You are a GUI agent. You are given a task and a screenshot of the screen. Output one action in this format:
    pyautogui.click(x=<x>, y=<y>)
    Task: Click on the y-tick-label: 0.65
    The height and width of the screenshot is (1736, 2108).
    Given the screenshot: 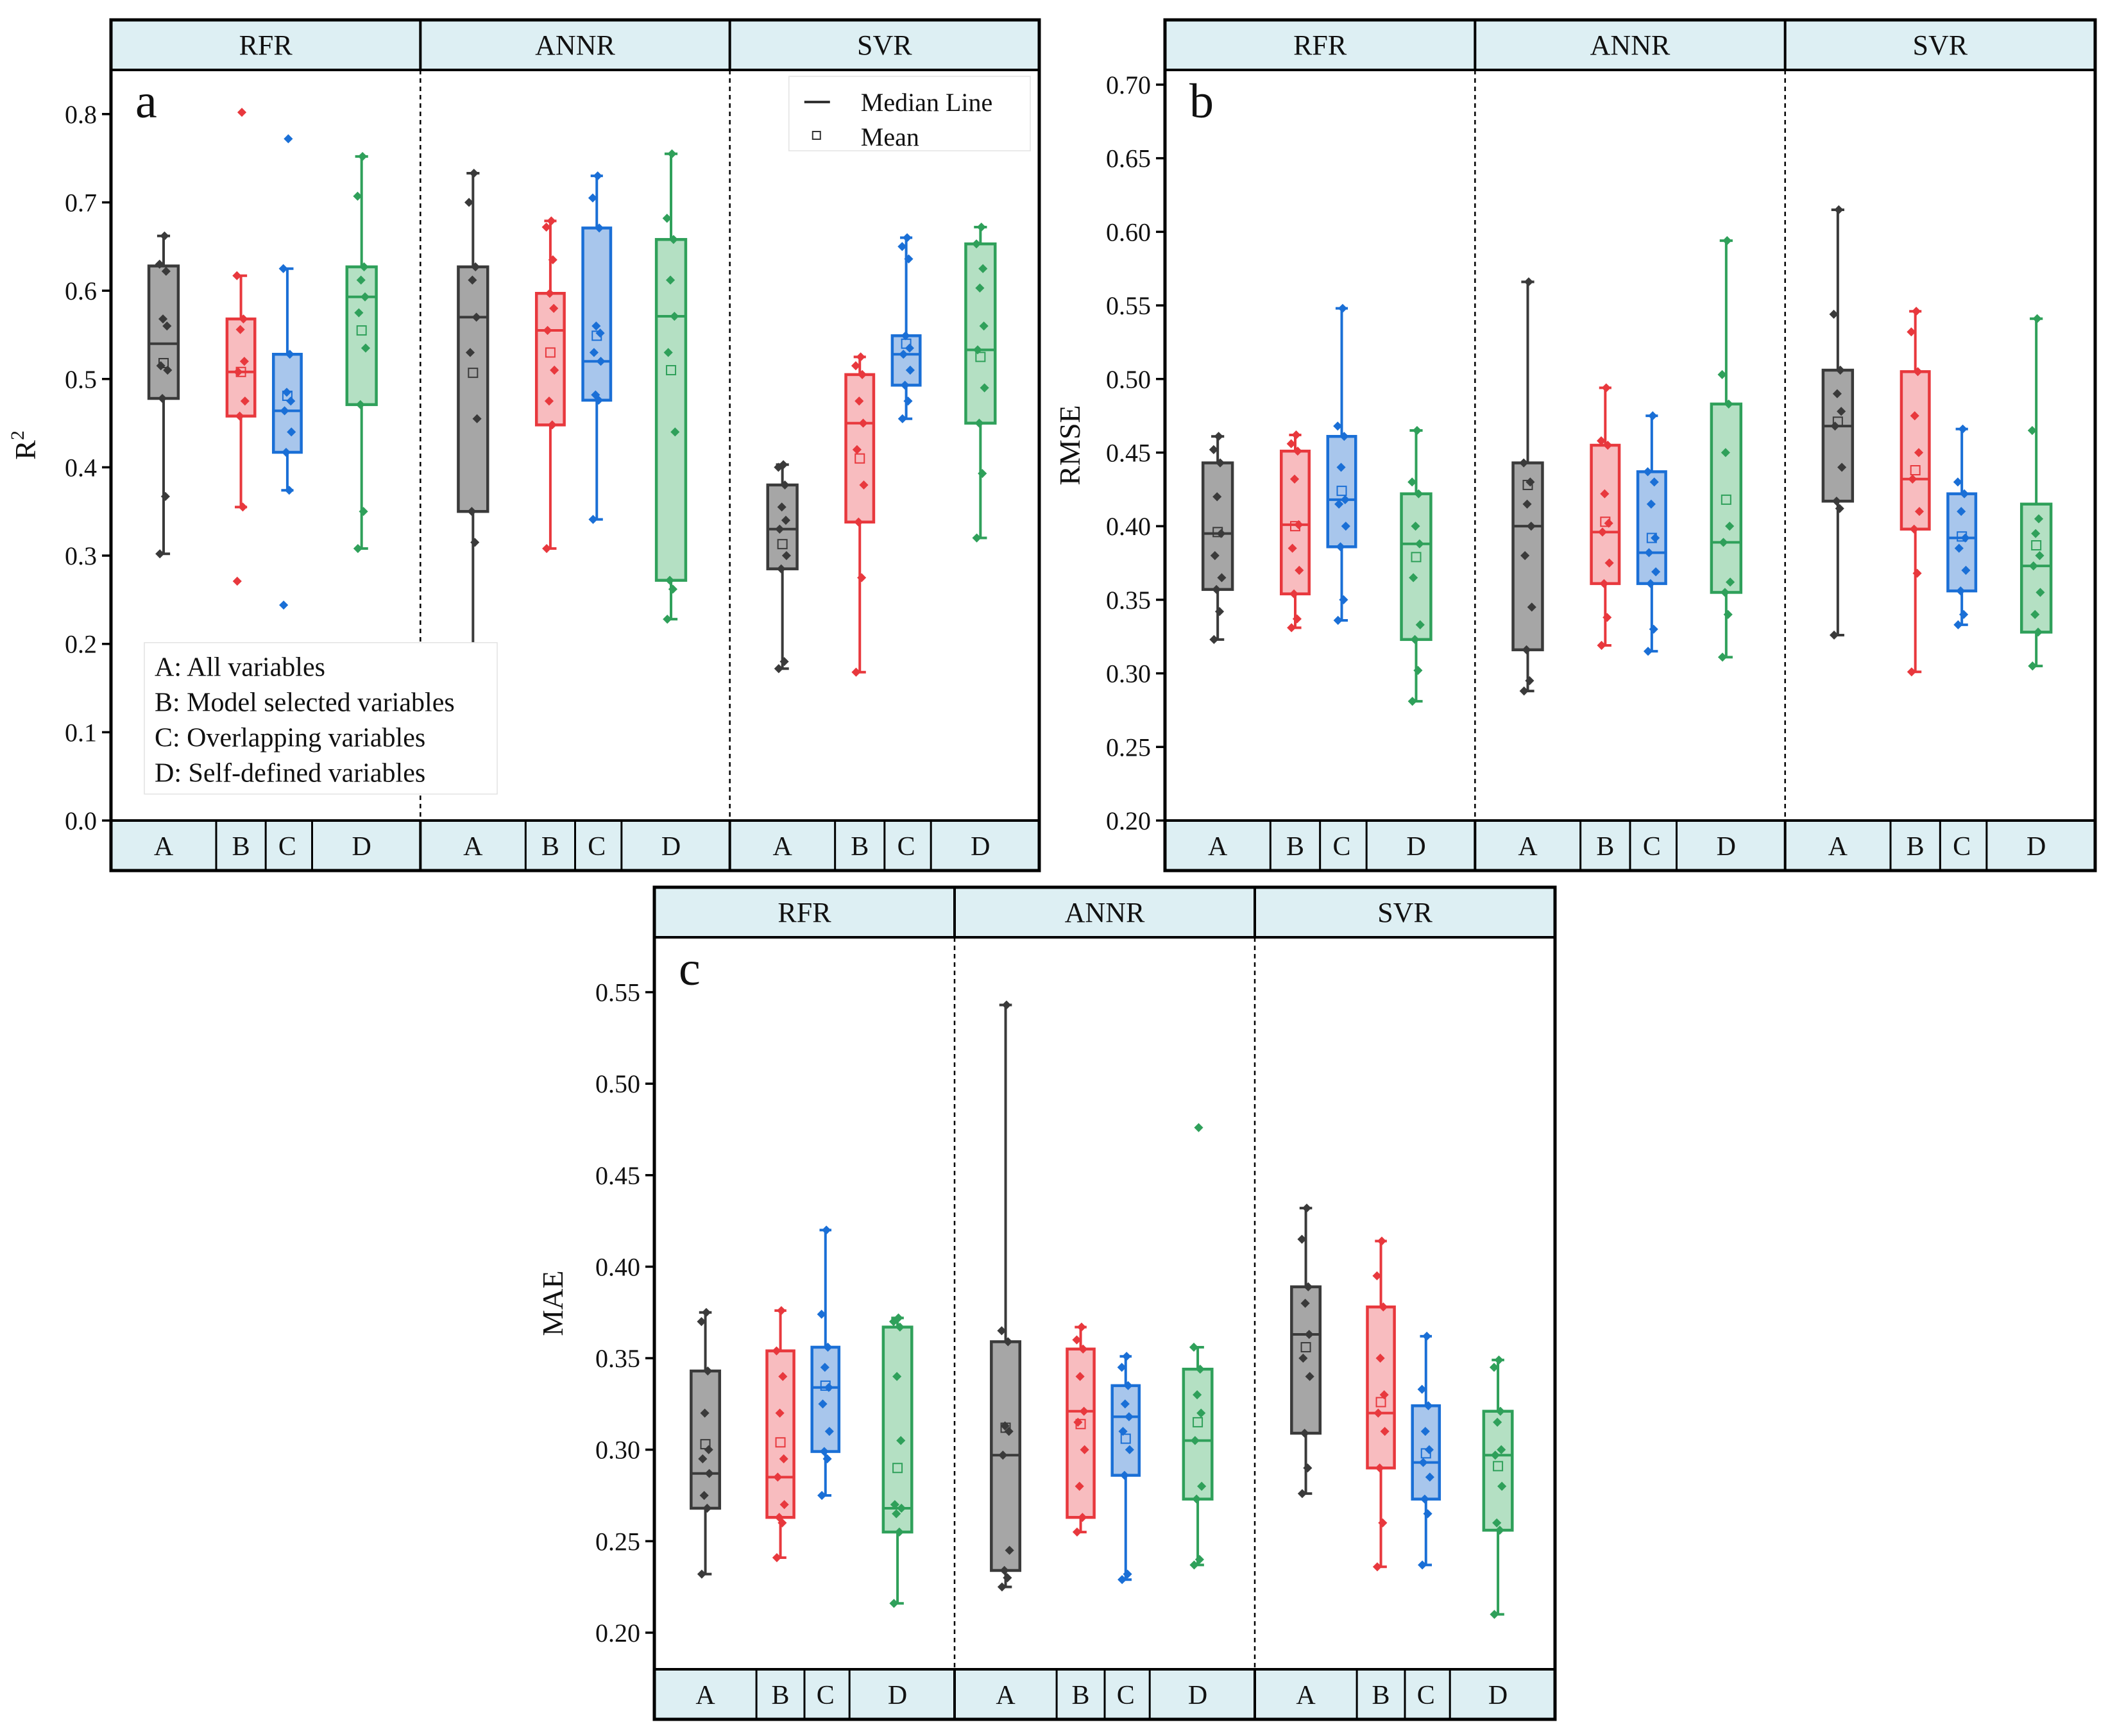 What is the action you would take?
    pyautogui.click(x=1128, y=158)
    